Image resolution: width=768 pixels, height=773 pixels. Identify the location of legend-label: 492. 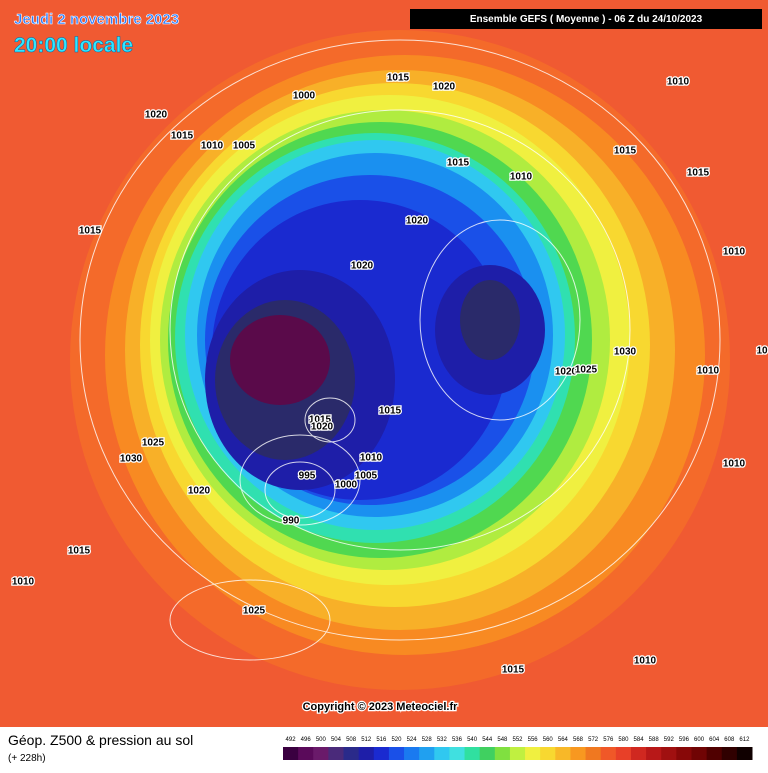
(291, 740).